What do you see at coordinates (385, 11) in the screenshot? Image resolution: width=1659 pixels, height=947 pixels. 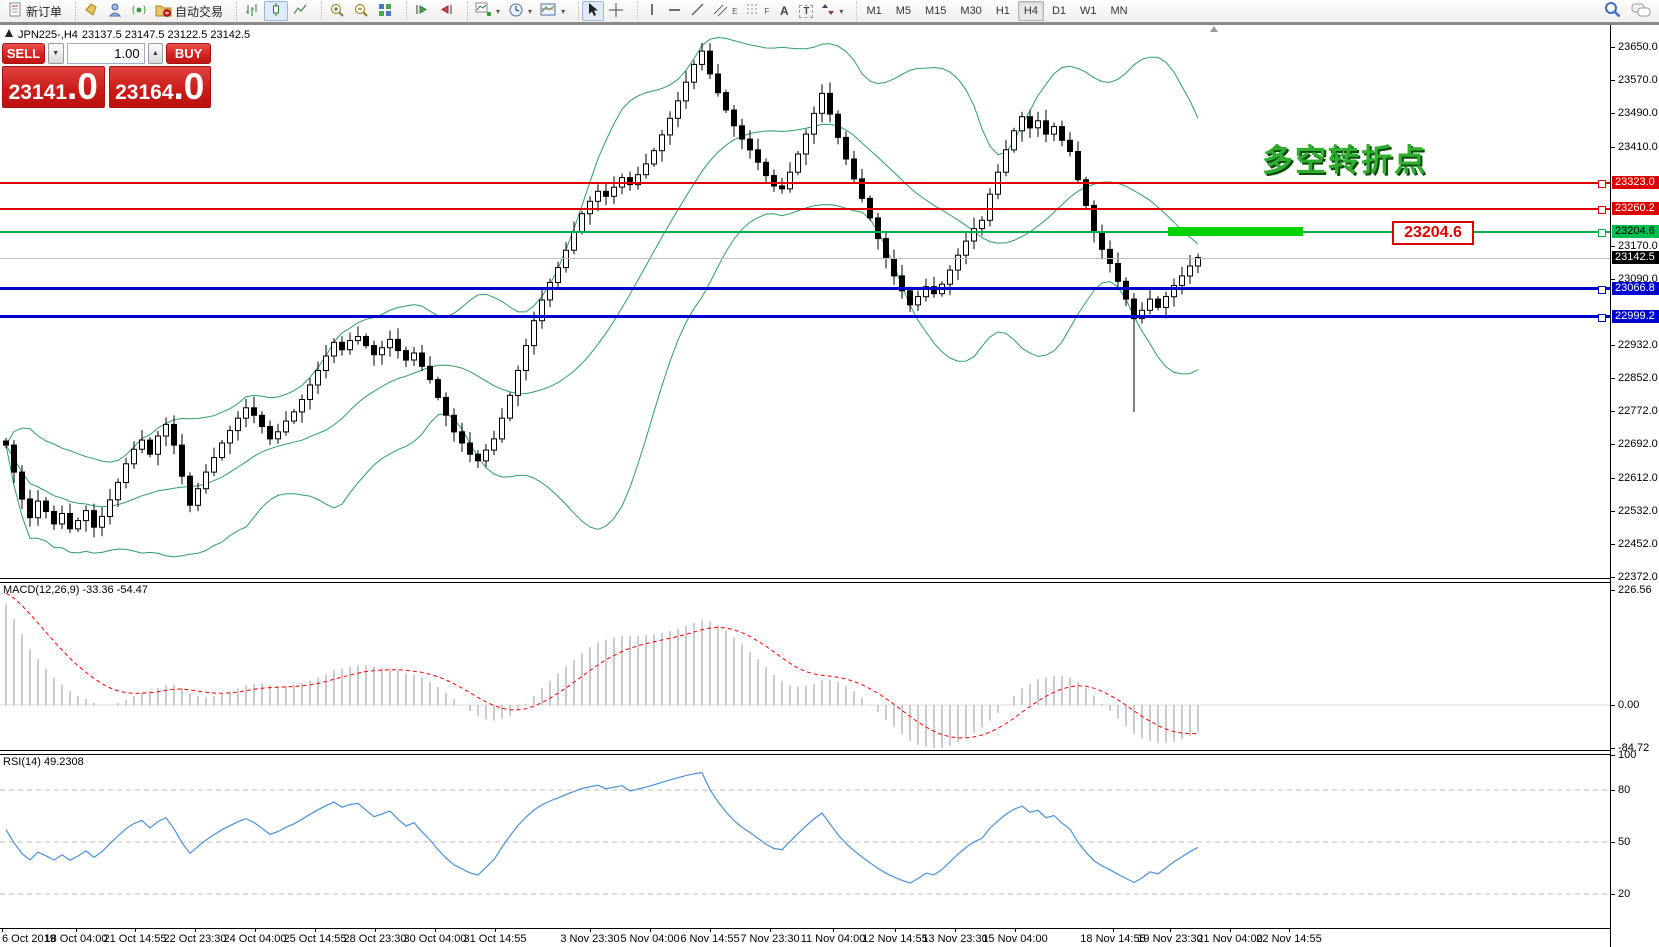 I see `tile-windows-button` at bounding box center [385, 11].